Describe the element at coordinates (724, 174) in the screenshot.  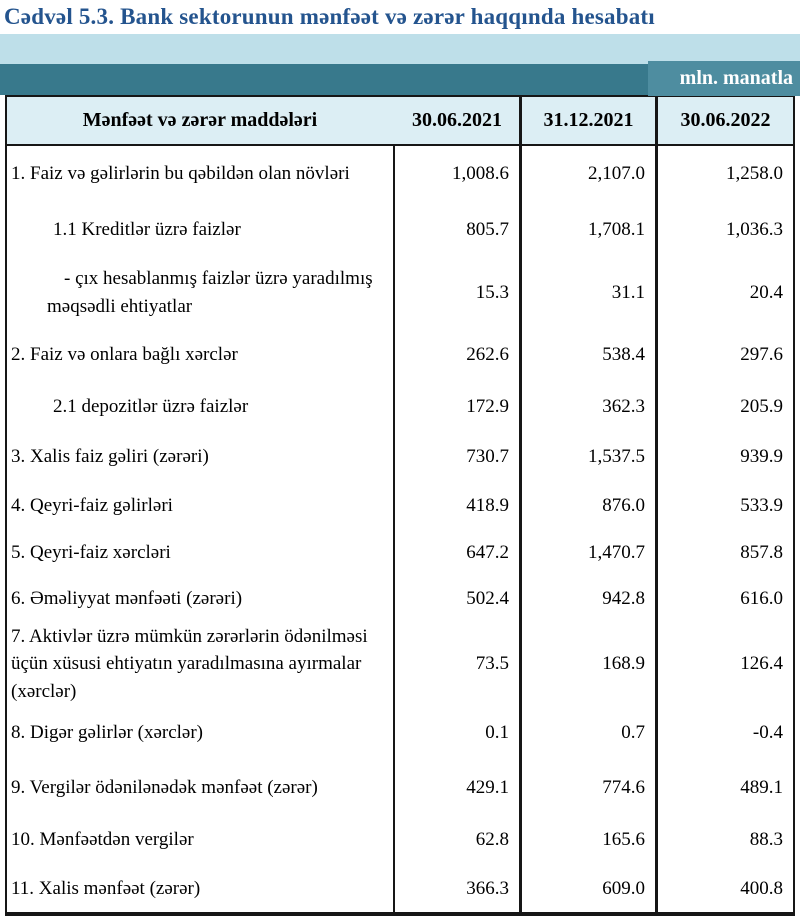
I see `value-cell: 1,258.0` at that location.